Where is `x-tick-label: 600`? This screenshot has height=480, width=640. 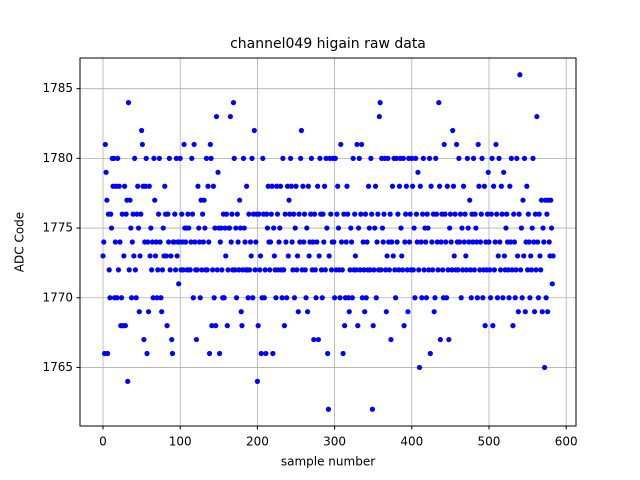 x-tick-label: 600 is located at coordinates (566, 442).